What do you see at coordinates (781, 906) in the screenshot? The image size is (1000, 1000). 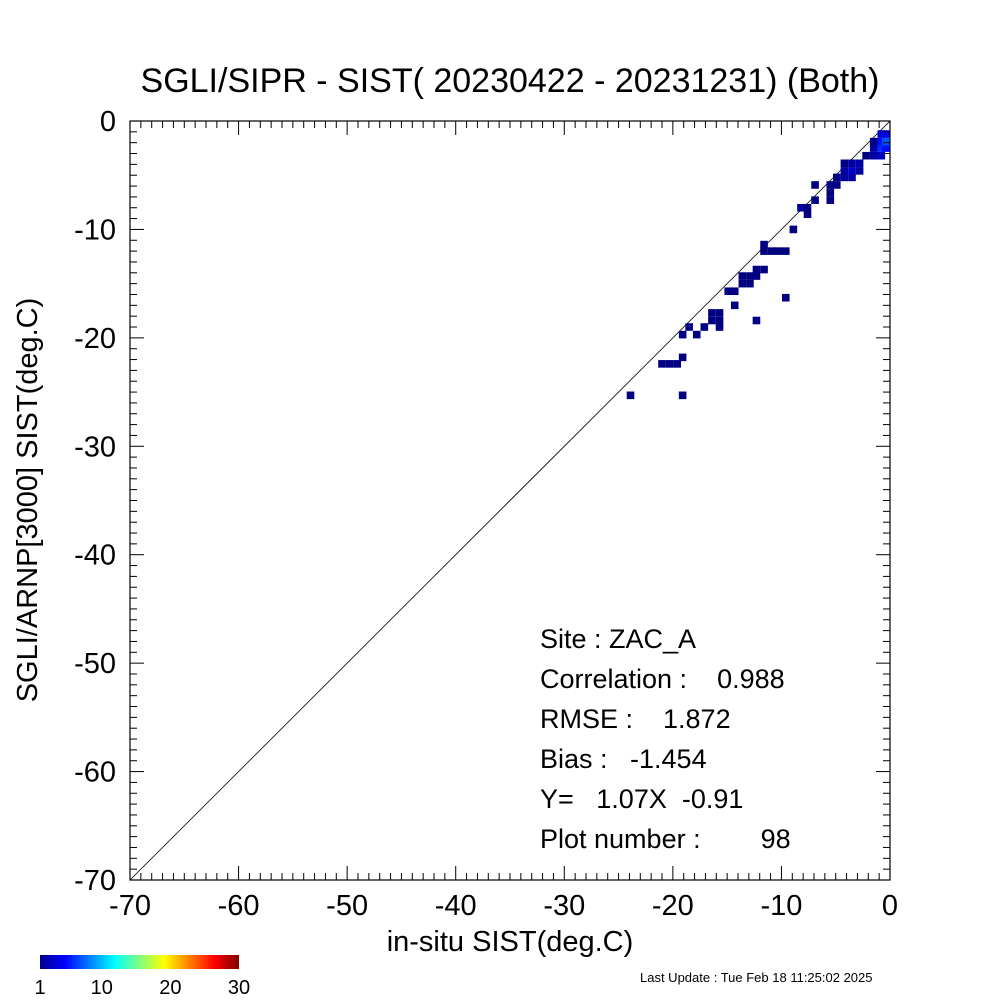 I see `x-tick-label: -10` at bounding box center [781, 906].